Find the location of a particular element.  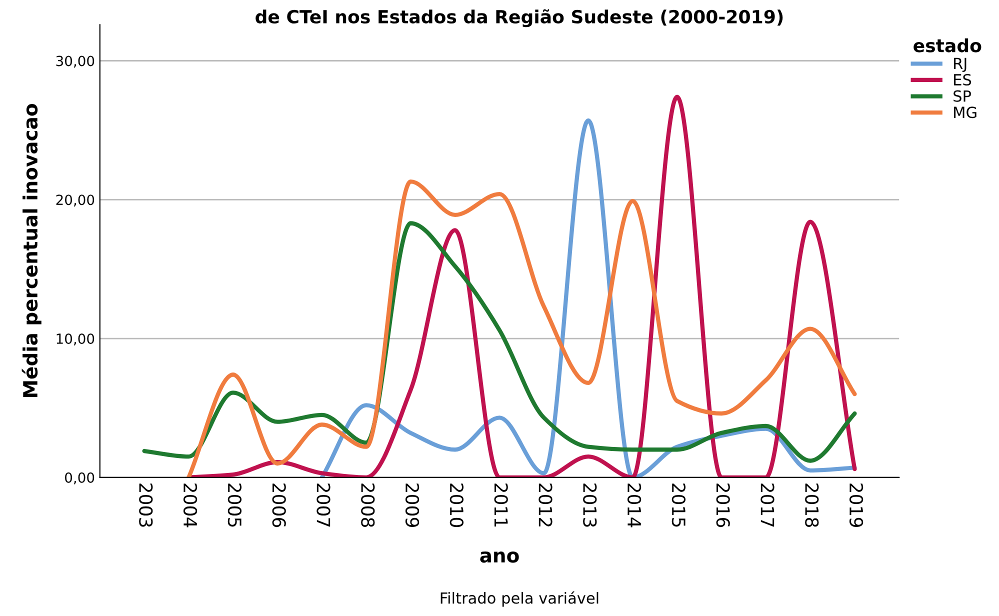

legend-title: estado is located at coordinates (948, 45).